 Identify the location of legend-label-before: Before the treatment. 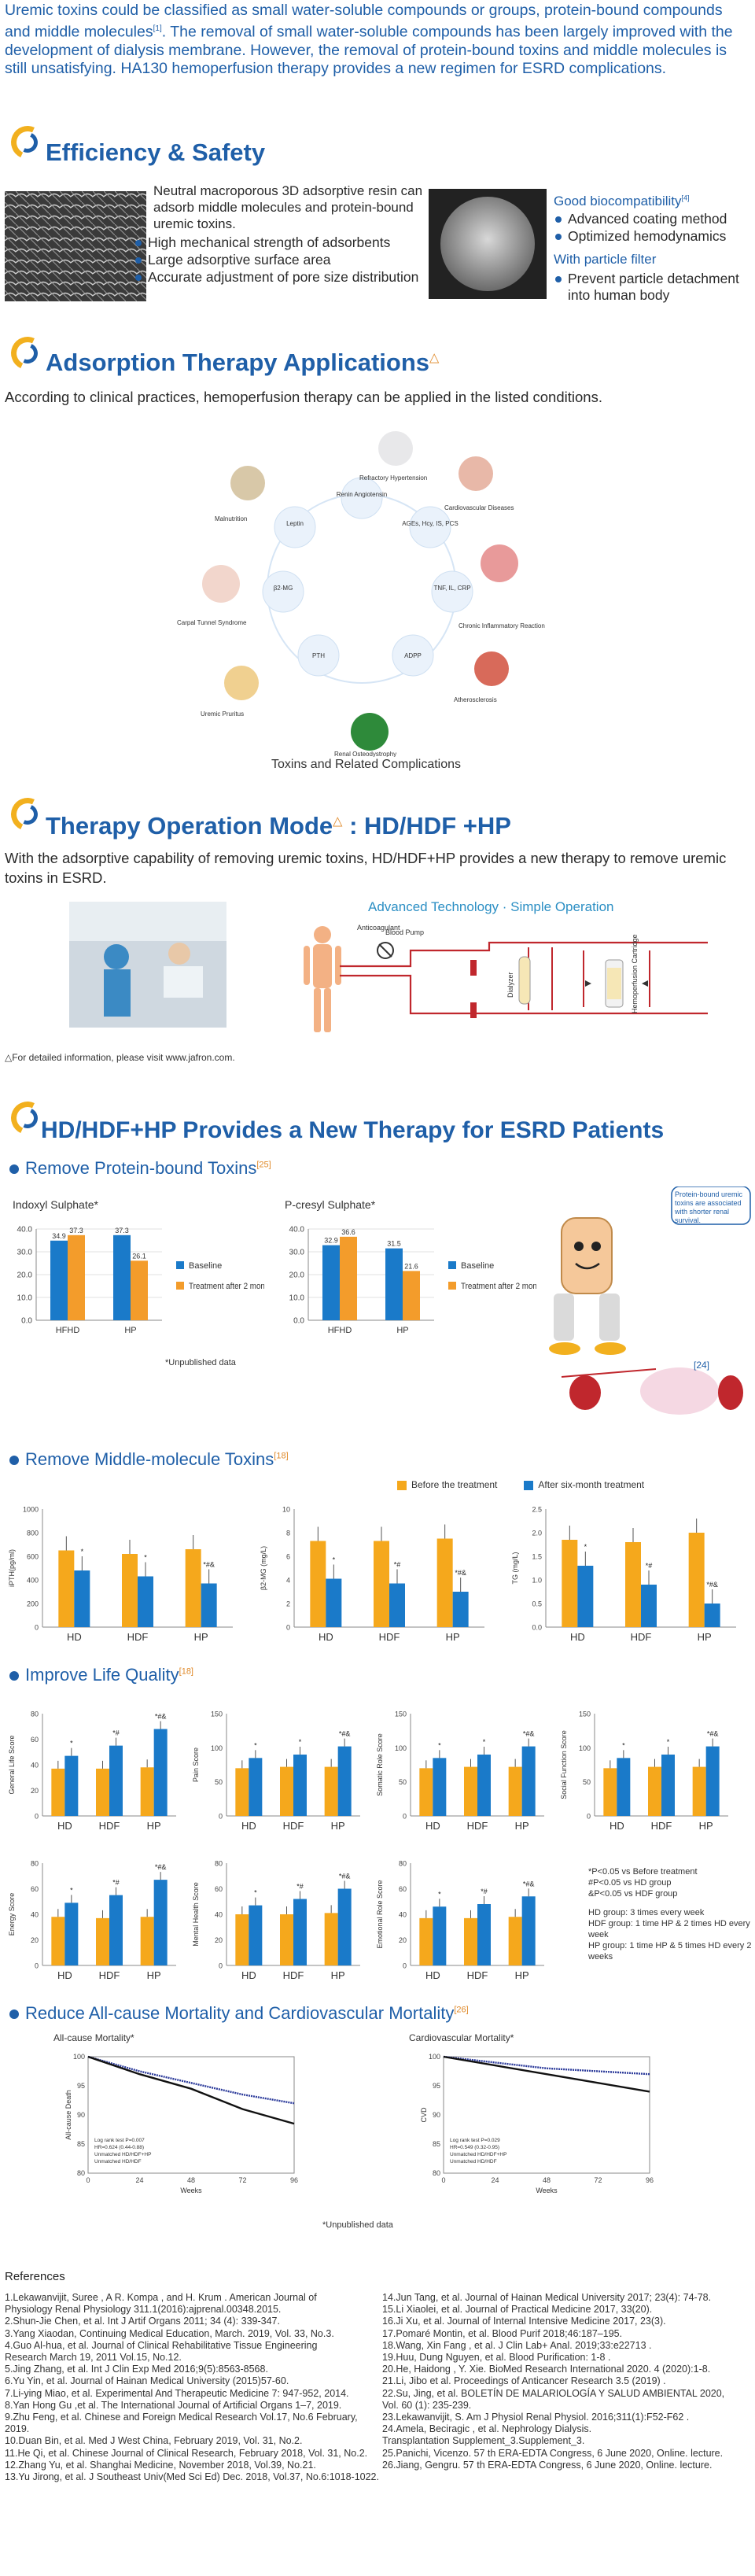
(455, 1485).